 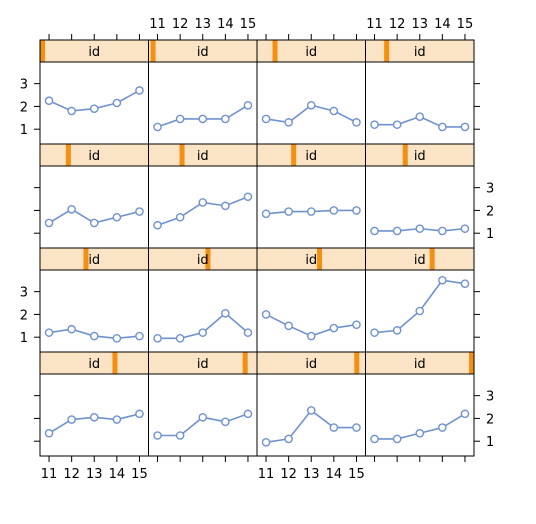 What do you see at coordinates (225, 24) in the screenshot?
I see `x-tick-label: 14` at bounding box center [225, 24].